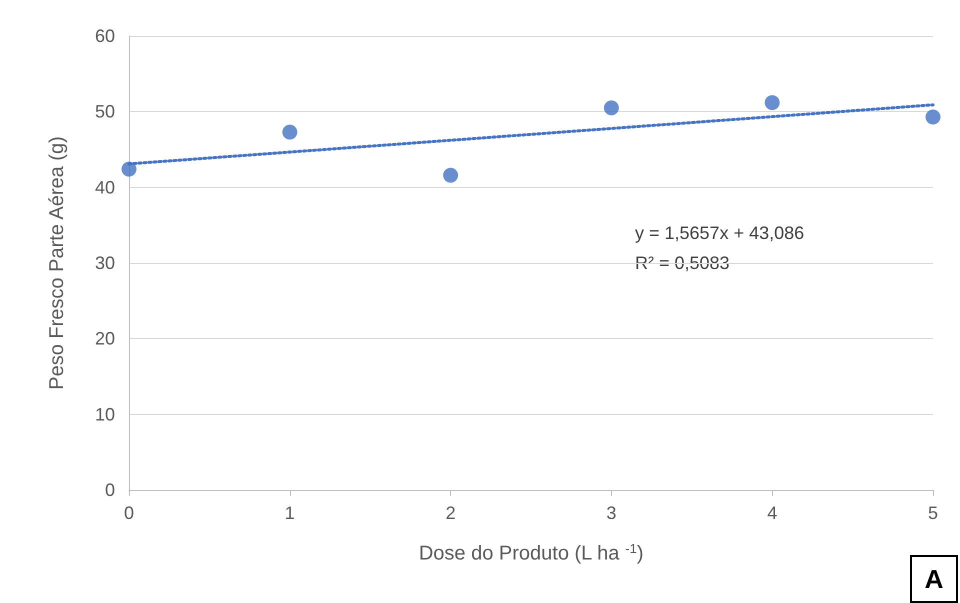 The width and height of the screenshot is (960, 603). What do you see at coordinates (104, 263) in the screenshot?
I see `y-tick-label: 30` at bounding box center [104, 263].